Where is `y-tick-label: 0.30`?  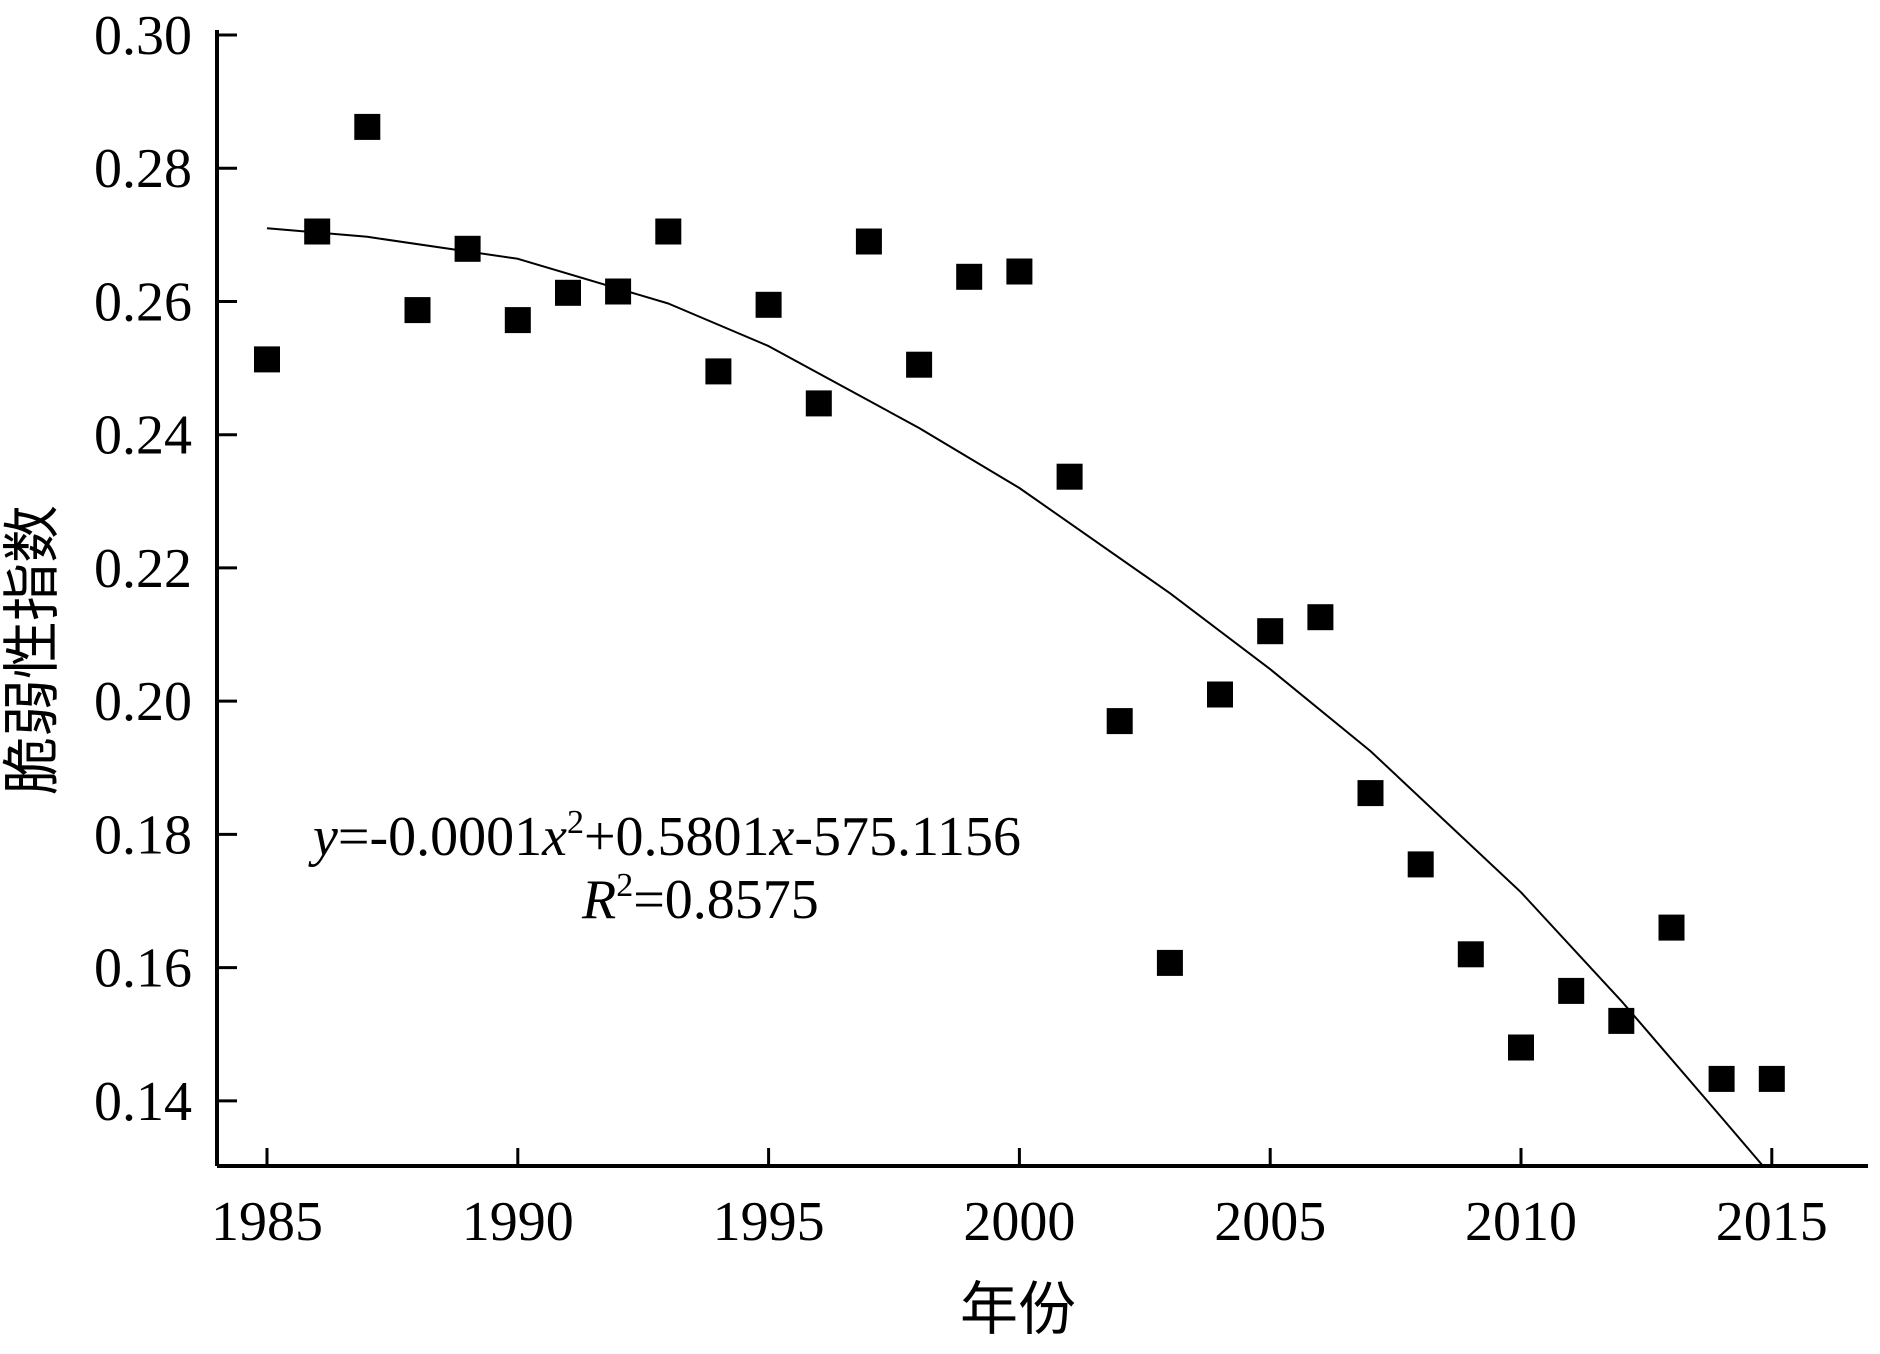 y-tick-label: 0.30 is located at coordinates (143, 36).